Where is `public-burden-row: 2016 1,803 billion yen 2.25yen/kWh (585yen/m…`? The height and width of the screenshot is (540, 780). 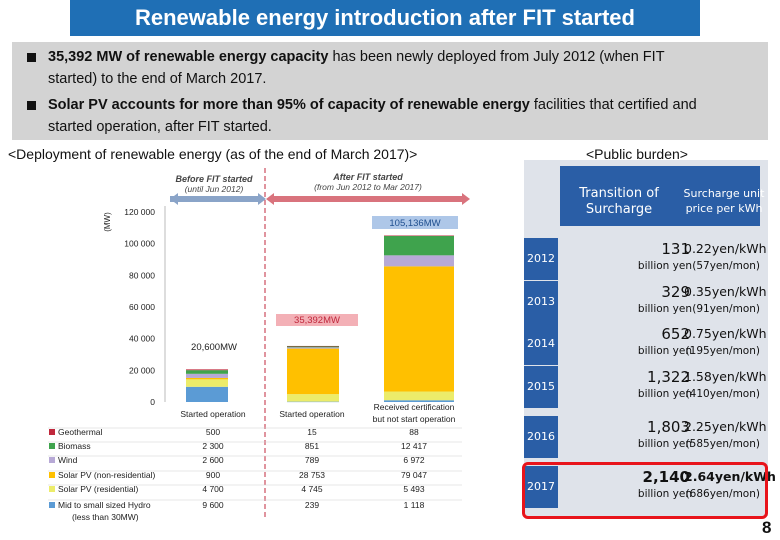
public-burden-row: 2016 1,803 billion yen 2.25yen/kWh (585yen/m… is located at coordinates (646, 437).